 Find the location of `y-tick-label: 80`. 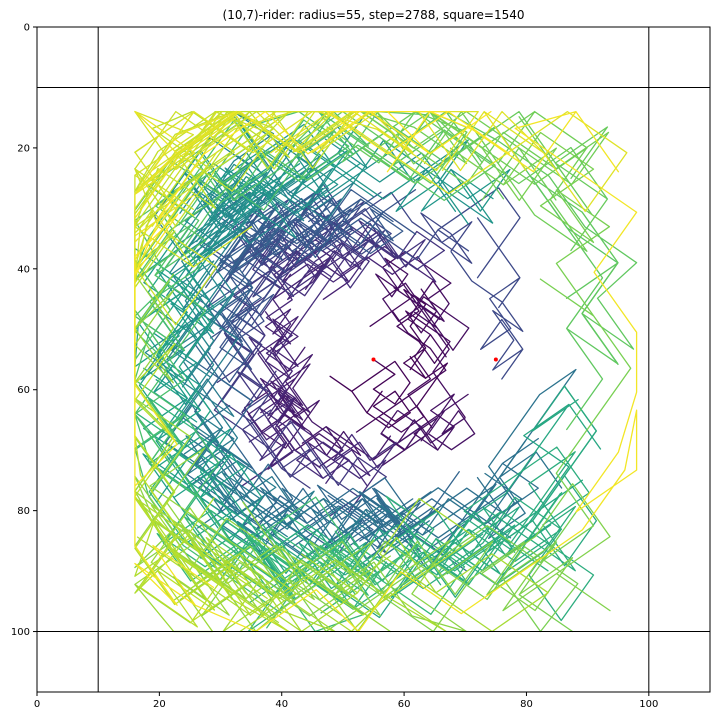

y-tick-label: 80 is located at coordinates (23, 511).